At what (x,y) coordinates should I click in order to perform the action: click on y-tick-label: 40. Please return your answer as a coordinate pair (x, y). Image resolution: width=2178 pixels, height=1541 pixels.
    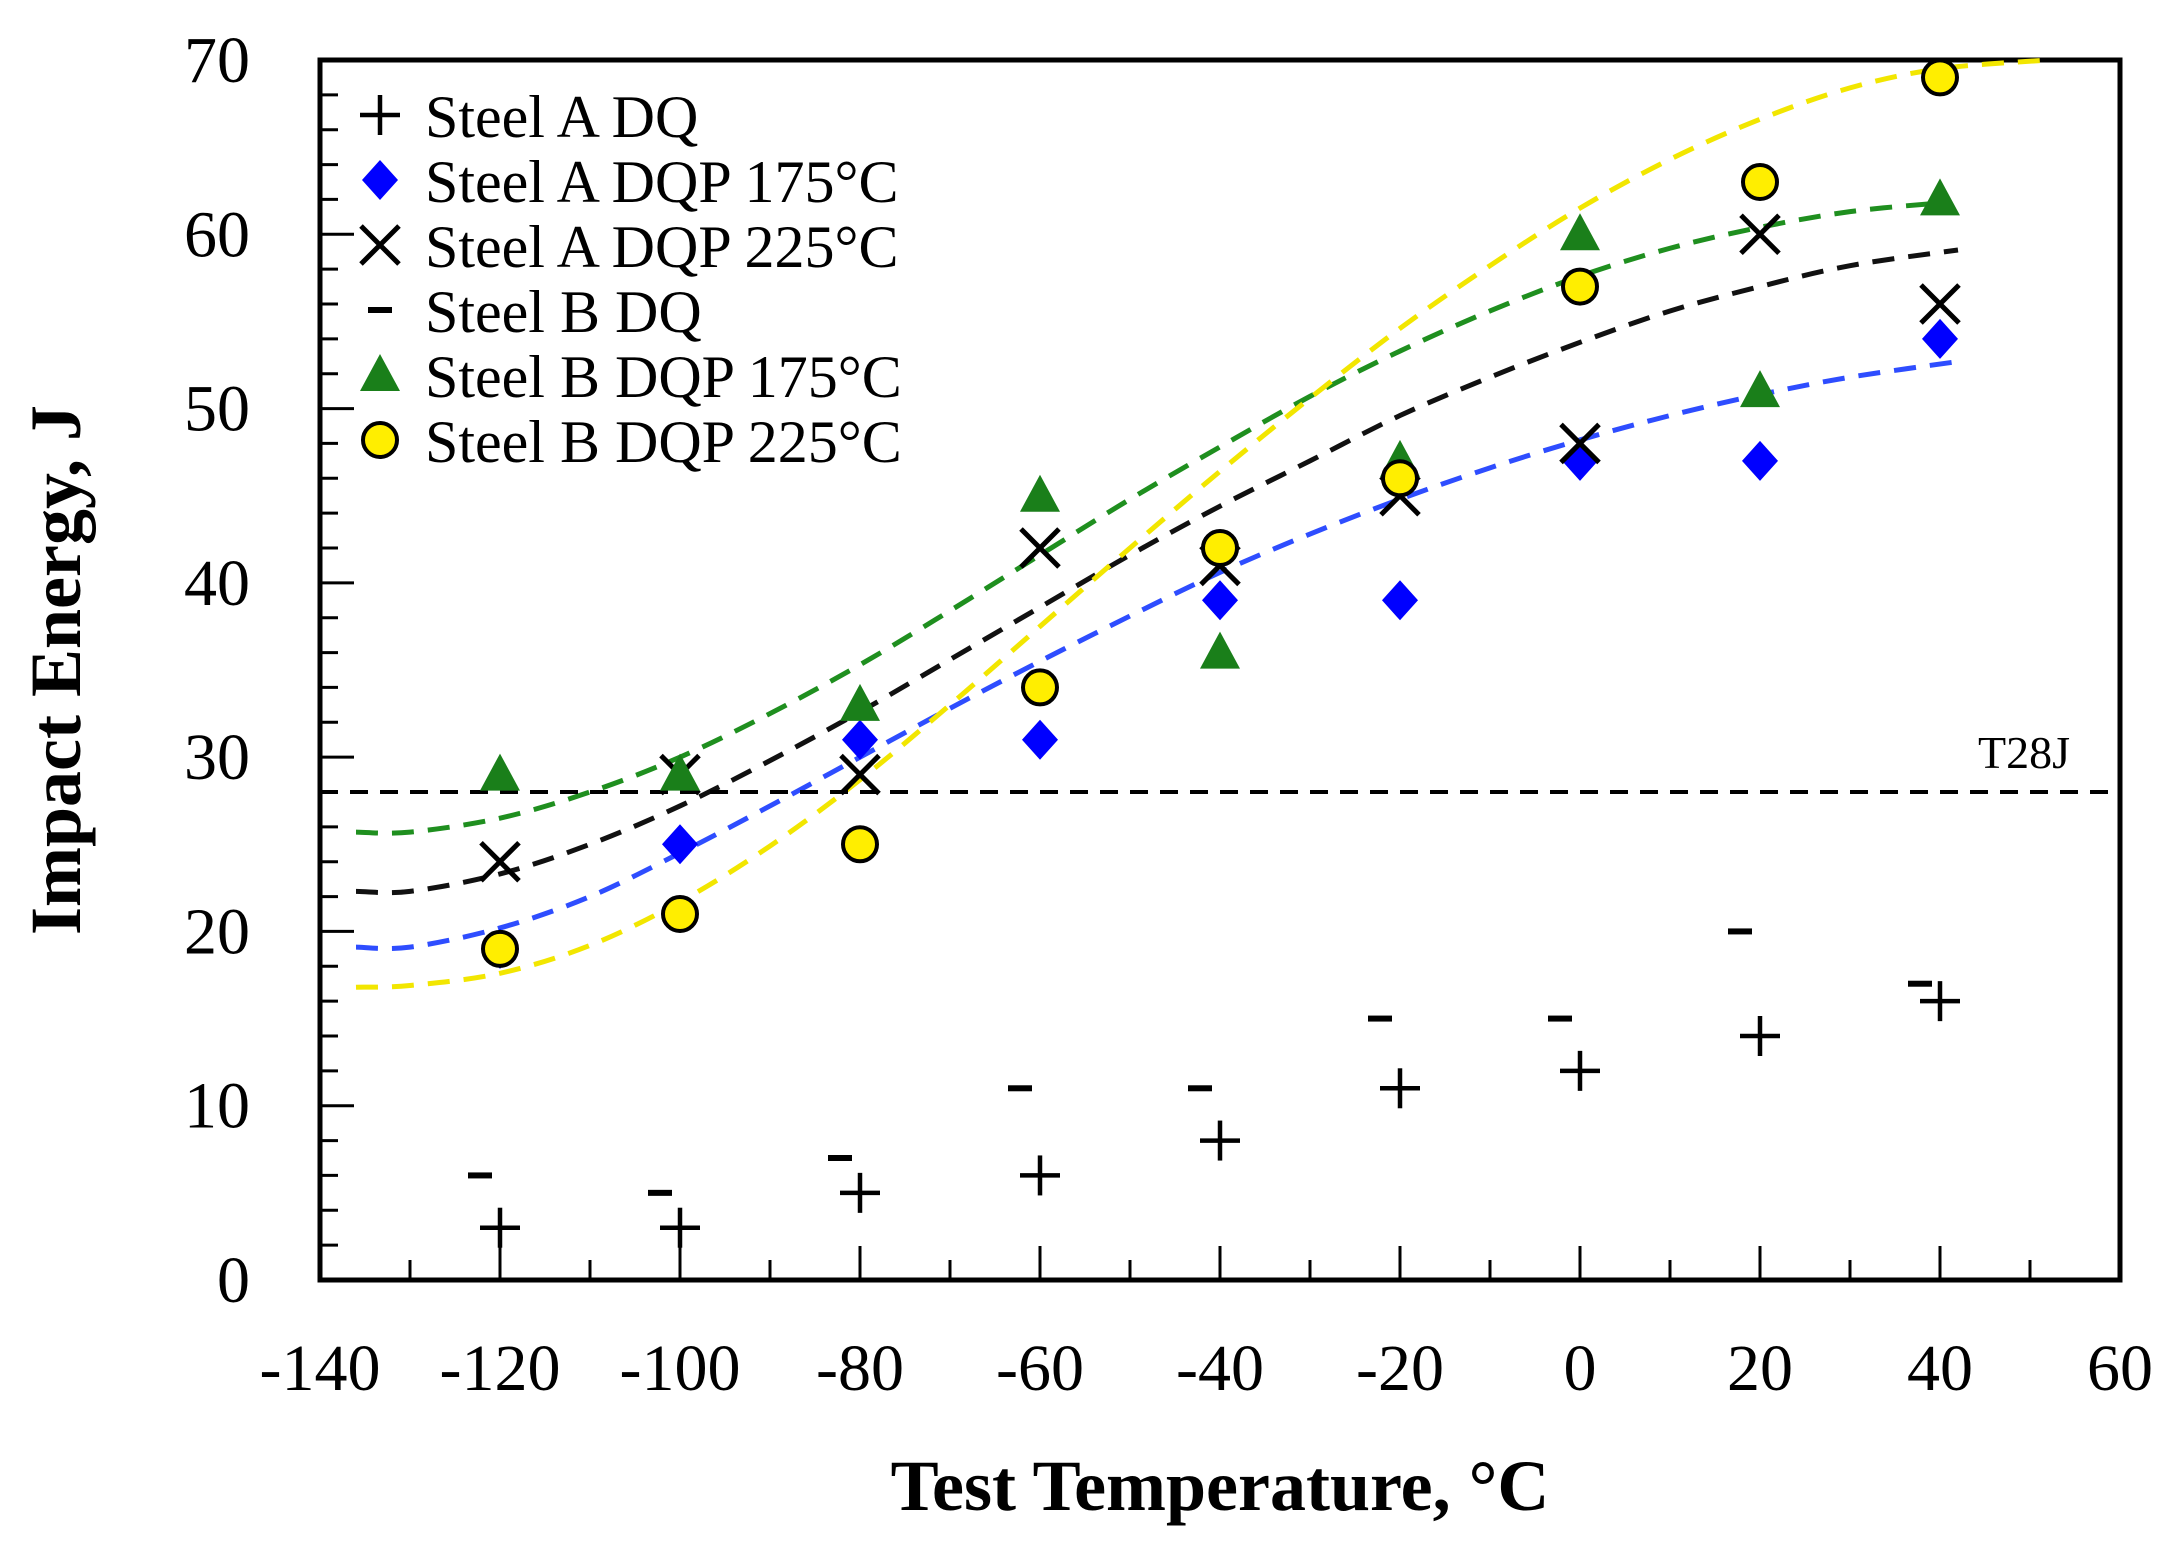
    Looking at the image, I should click on (217, 583).